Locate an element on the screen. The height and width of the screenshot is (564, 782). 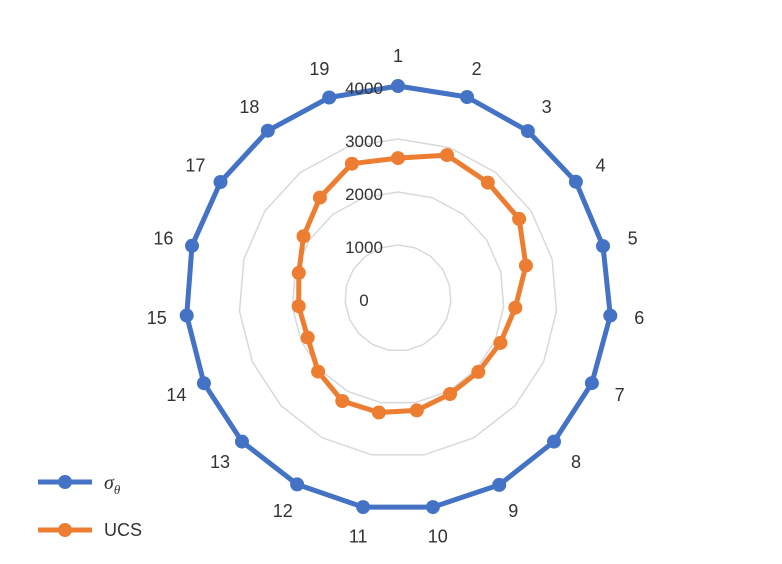
category-label-14: 14 is located at coordinates (176, 395).